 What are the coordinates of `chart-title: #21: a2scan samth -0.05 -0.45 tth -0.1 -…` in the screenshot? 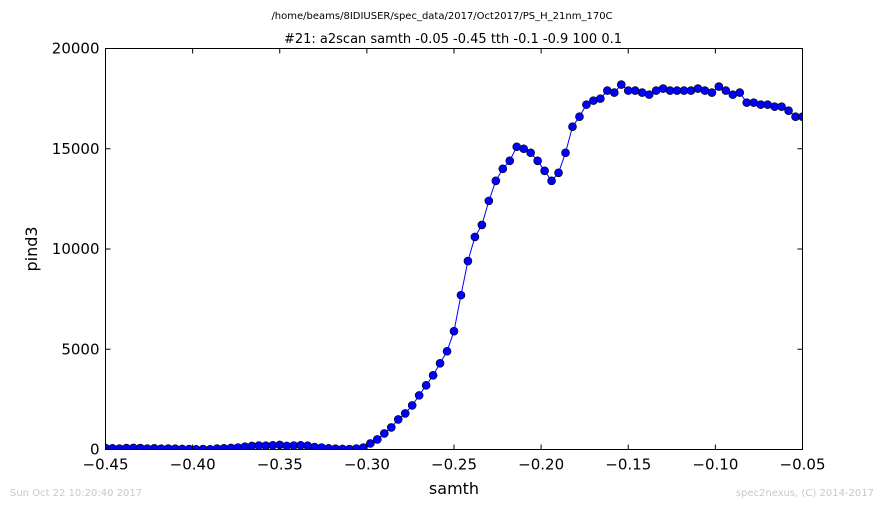 It's located at (453, 39).